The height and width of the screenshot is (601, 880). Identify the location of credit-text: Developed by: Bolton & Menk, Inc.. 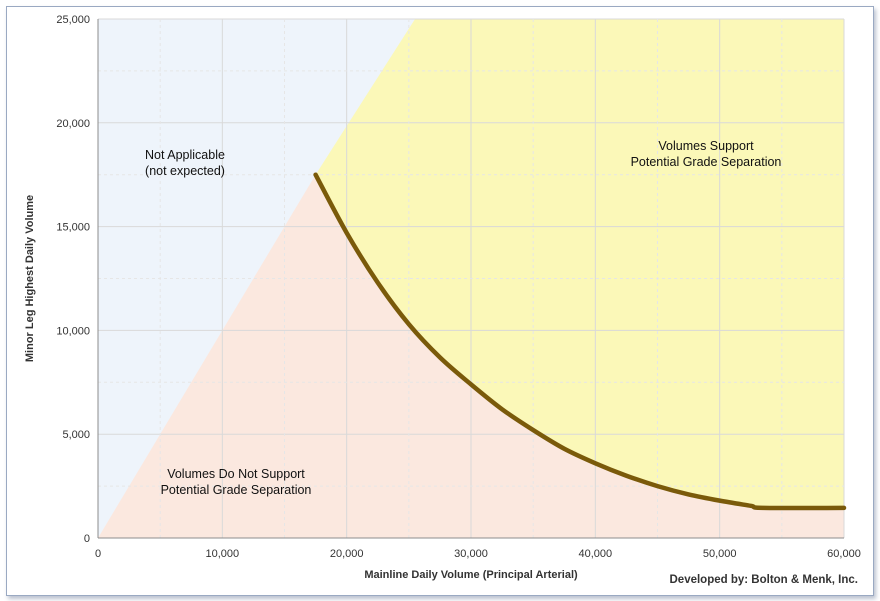
(764, 580).